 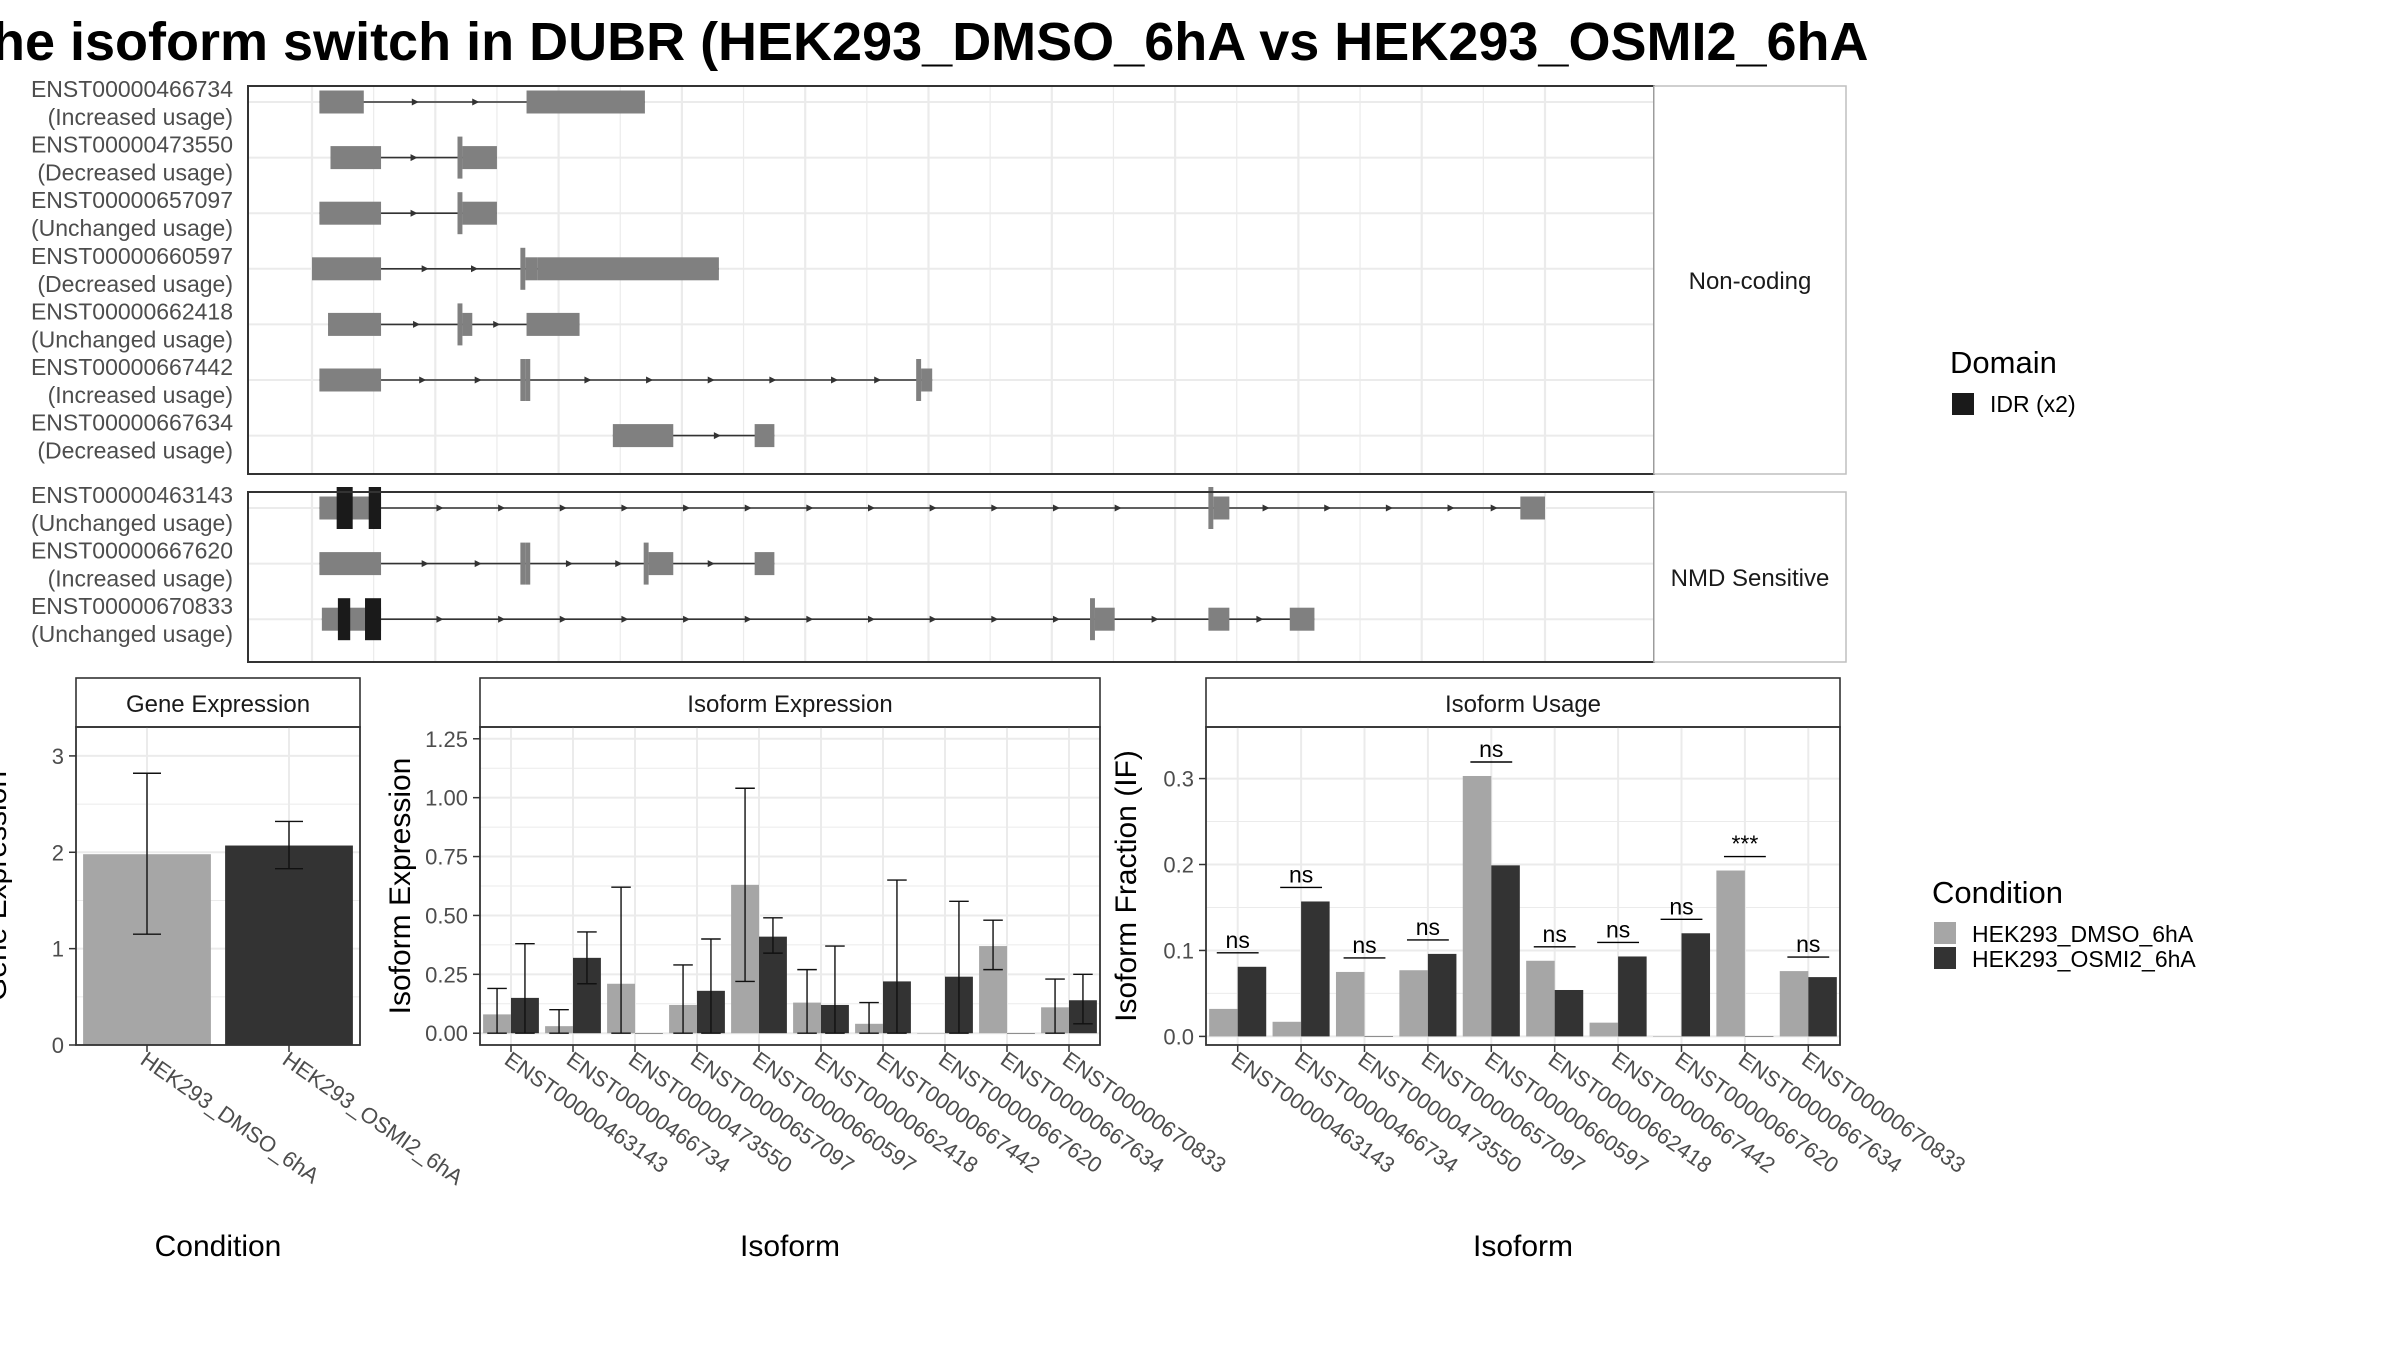 What do you see at coordinates (1945, 933) in the screenshot?
I see `condition-legend-swatch` at bounding box center [1945, 933].